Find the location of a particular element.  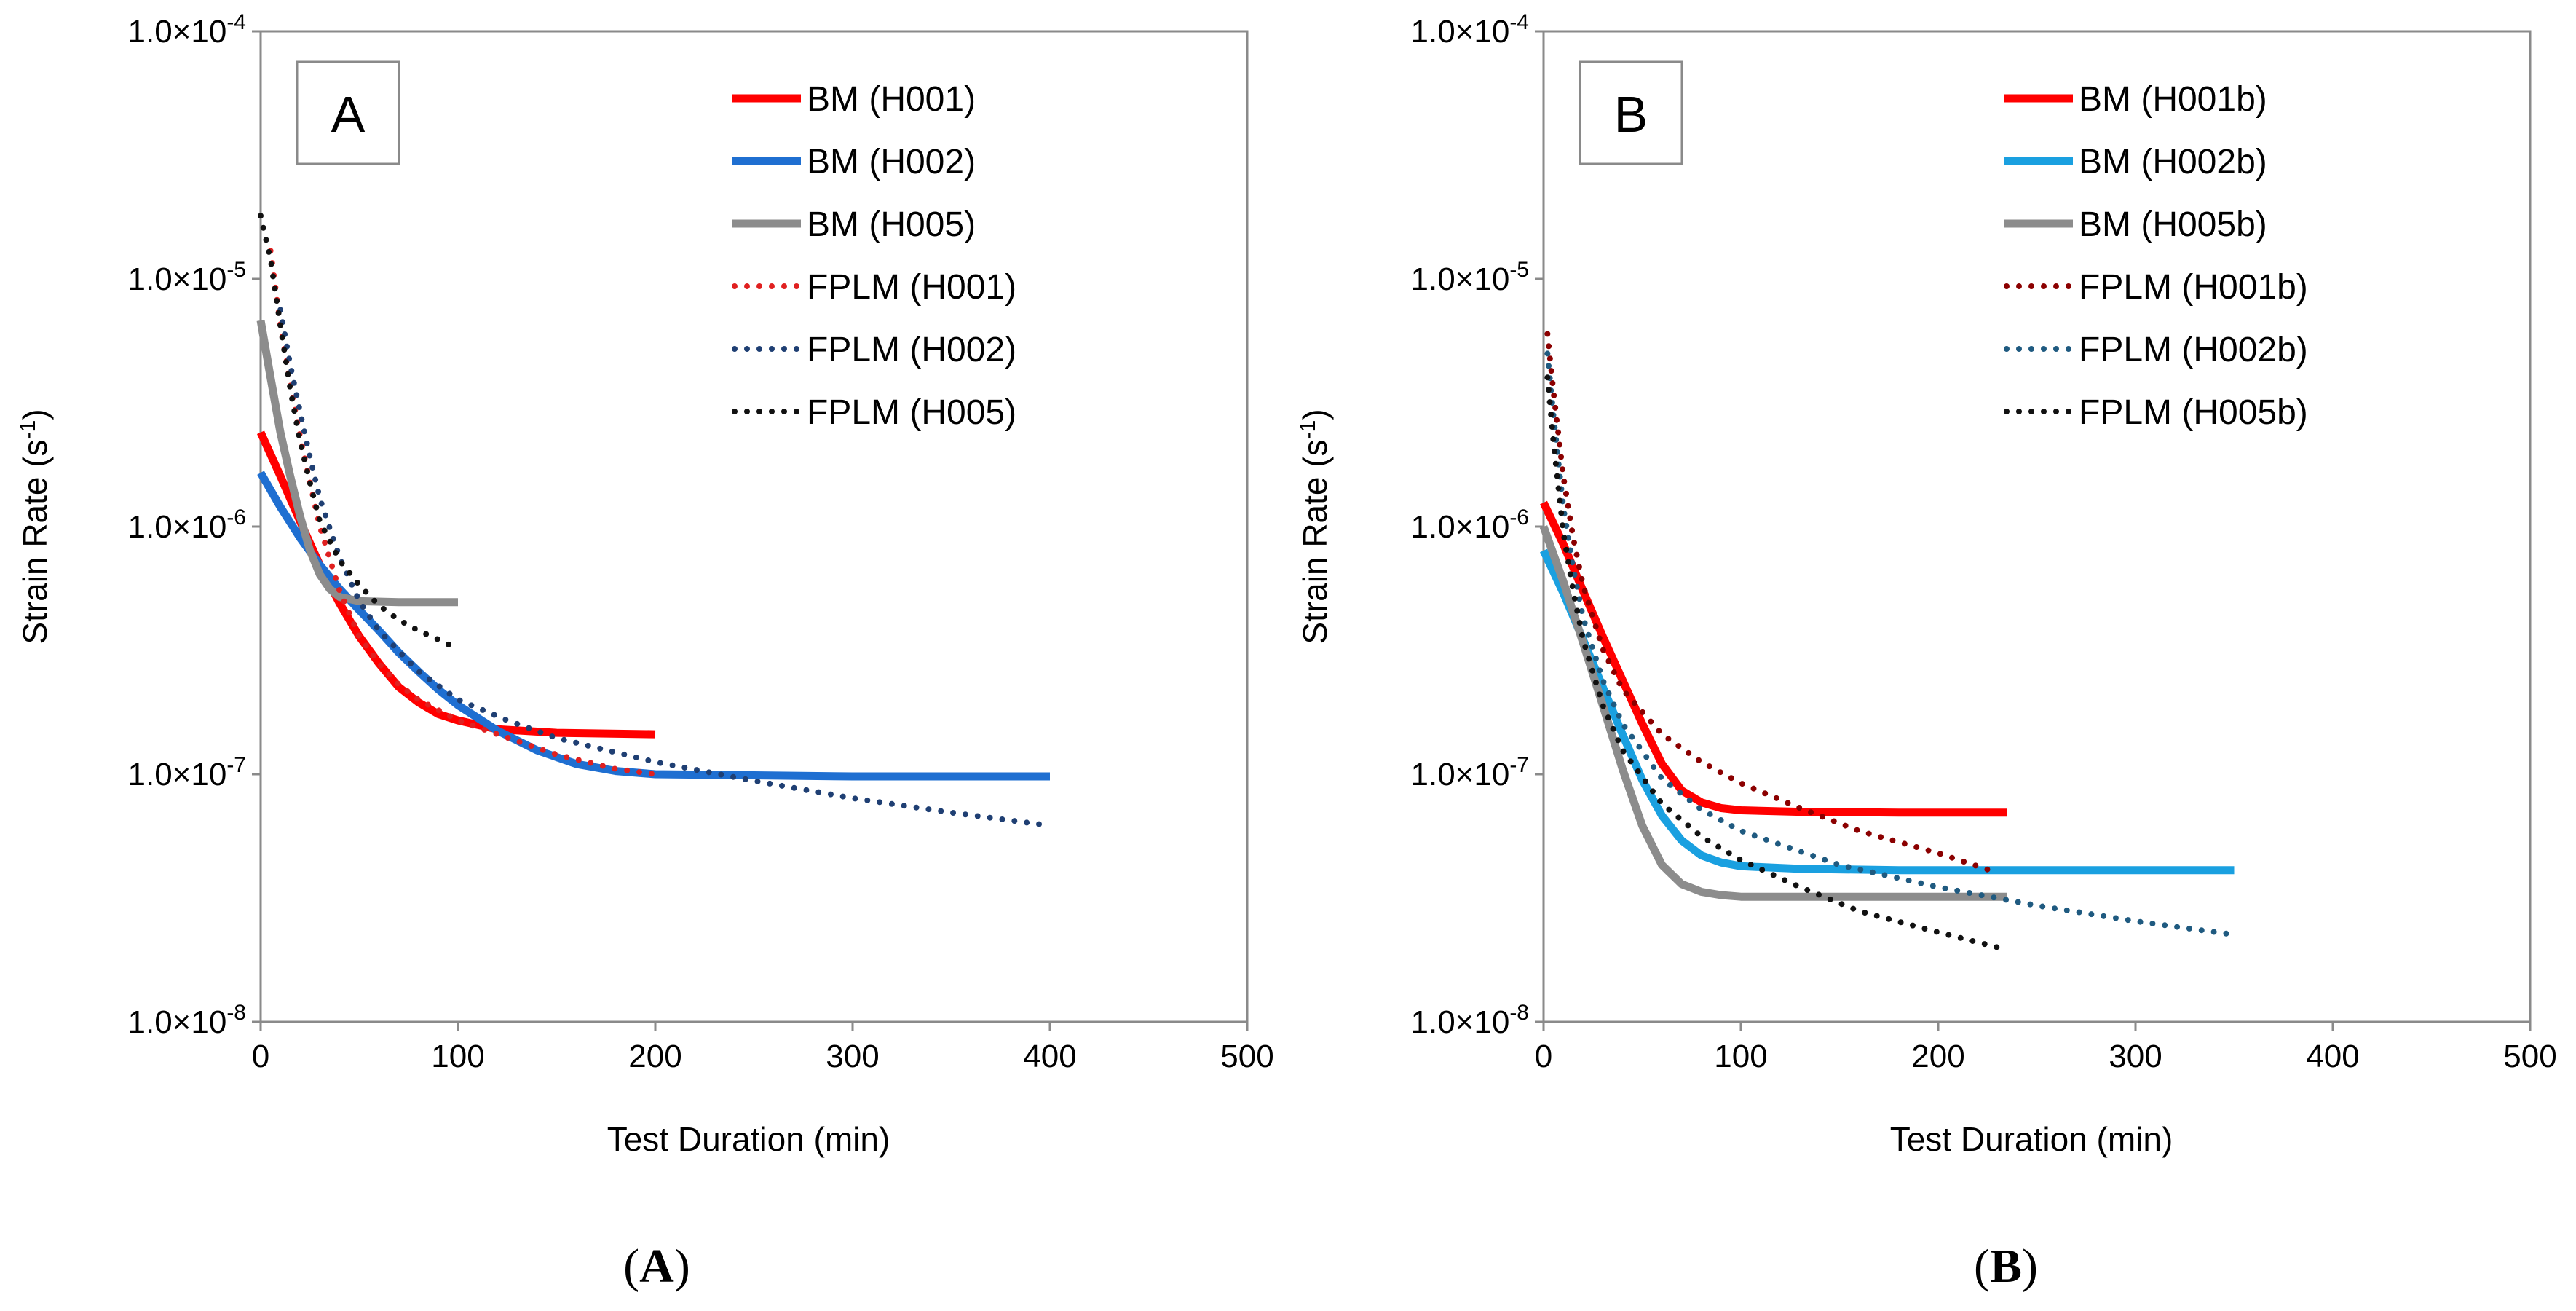

series-line-fplm-h002 is located at coordinates (665, 568).